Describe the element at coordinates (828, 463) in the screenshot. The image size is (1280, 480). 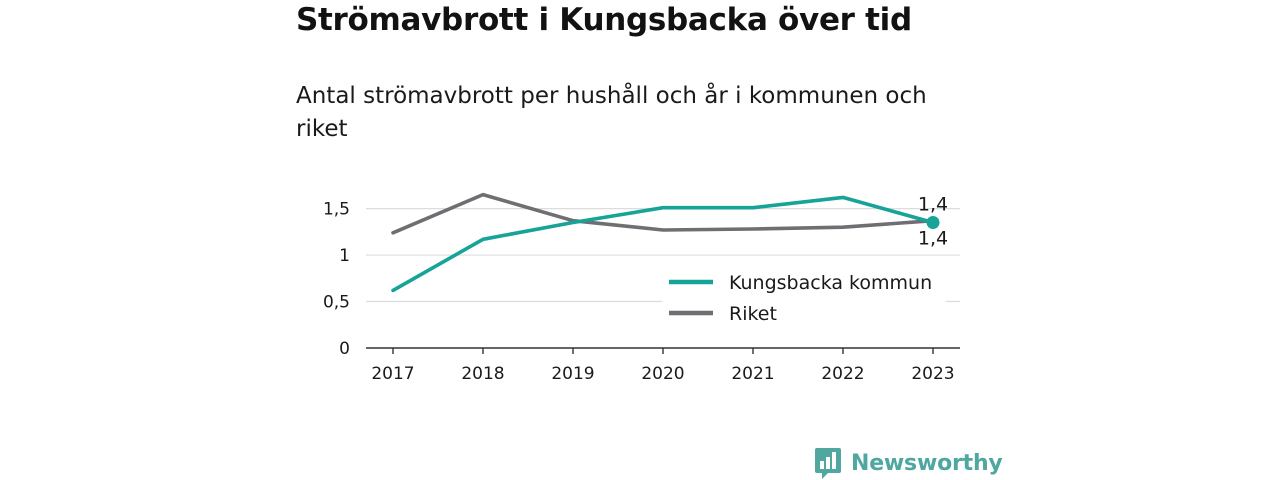
I see `newsworthy-logo-icon` at that location.